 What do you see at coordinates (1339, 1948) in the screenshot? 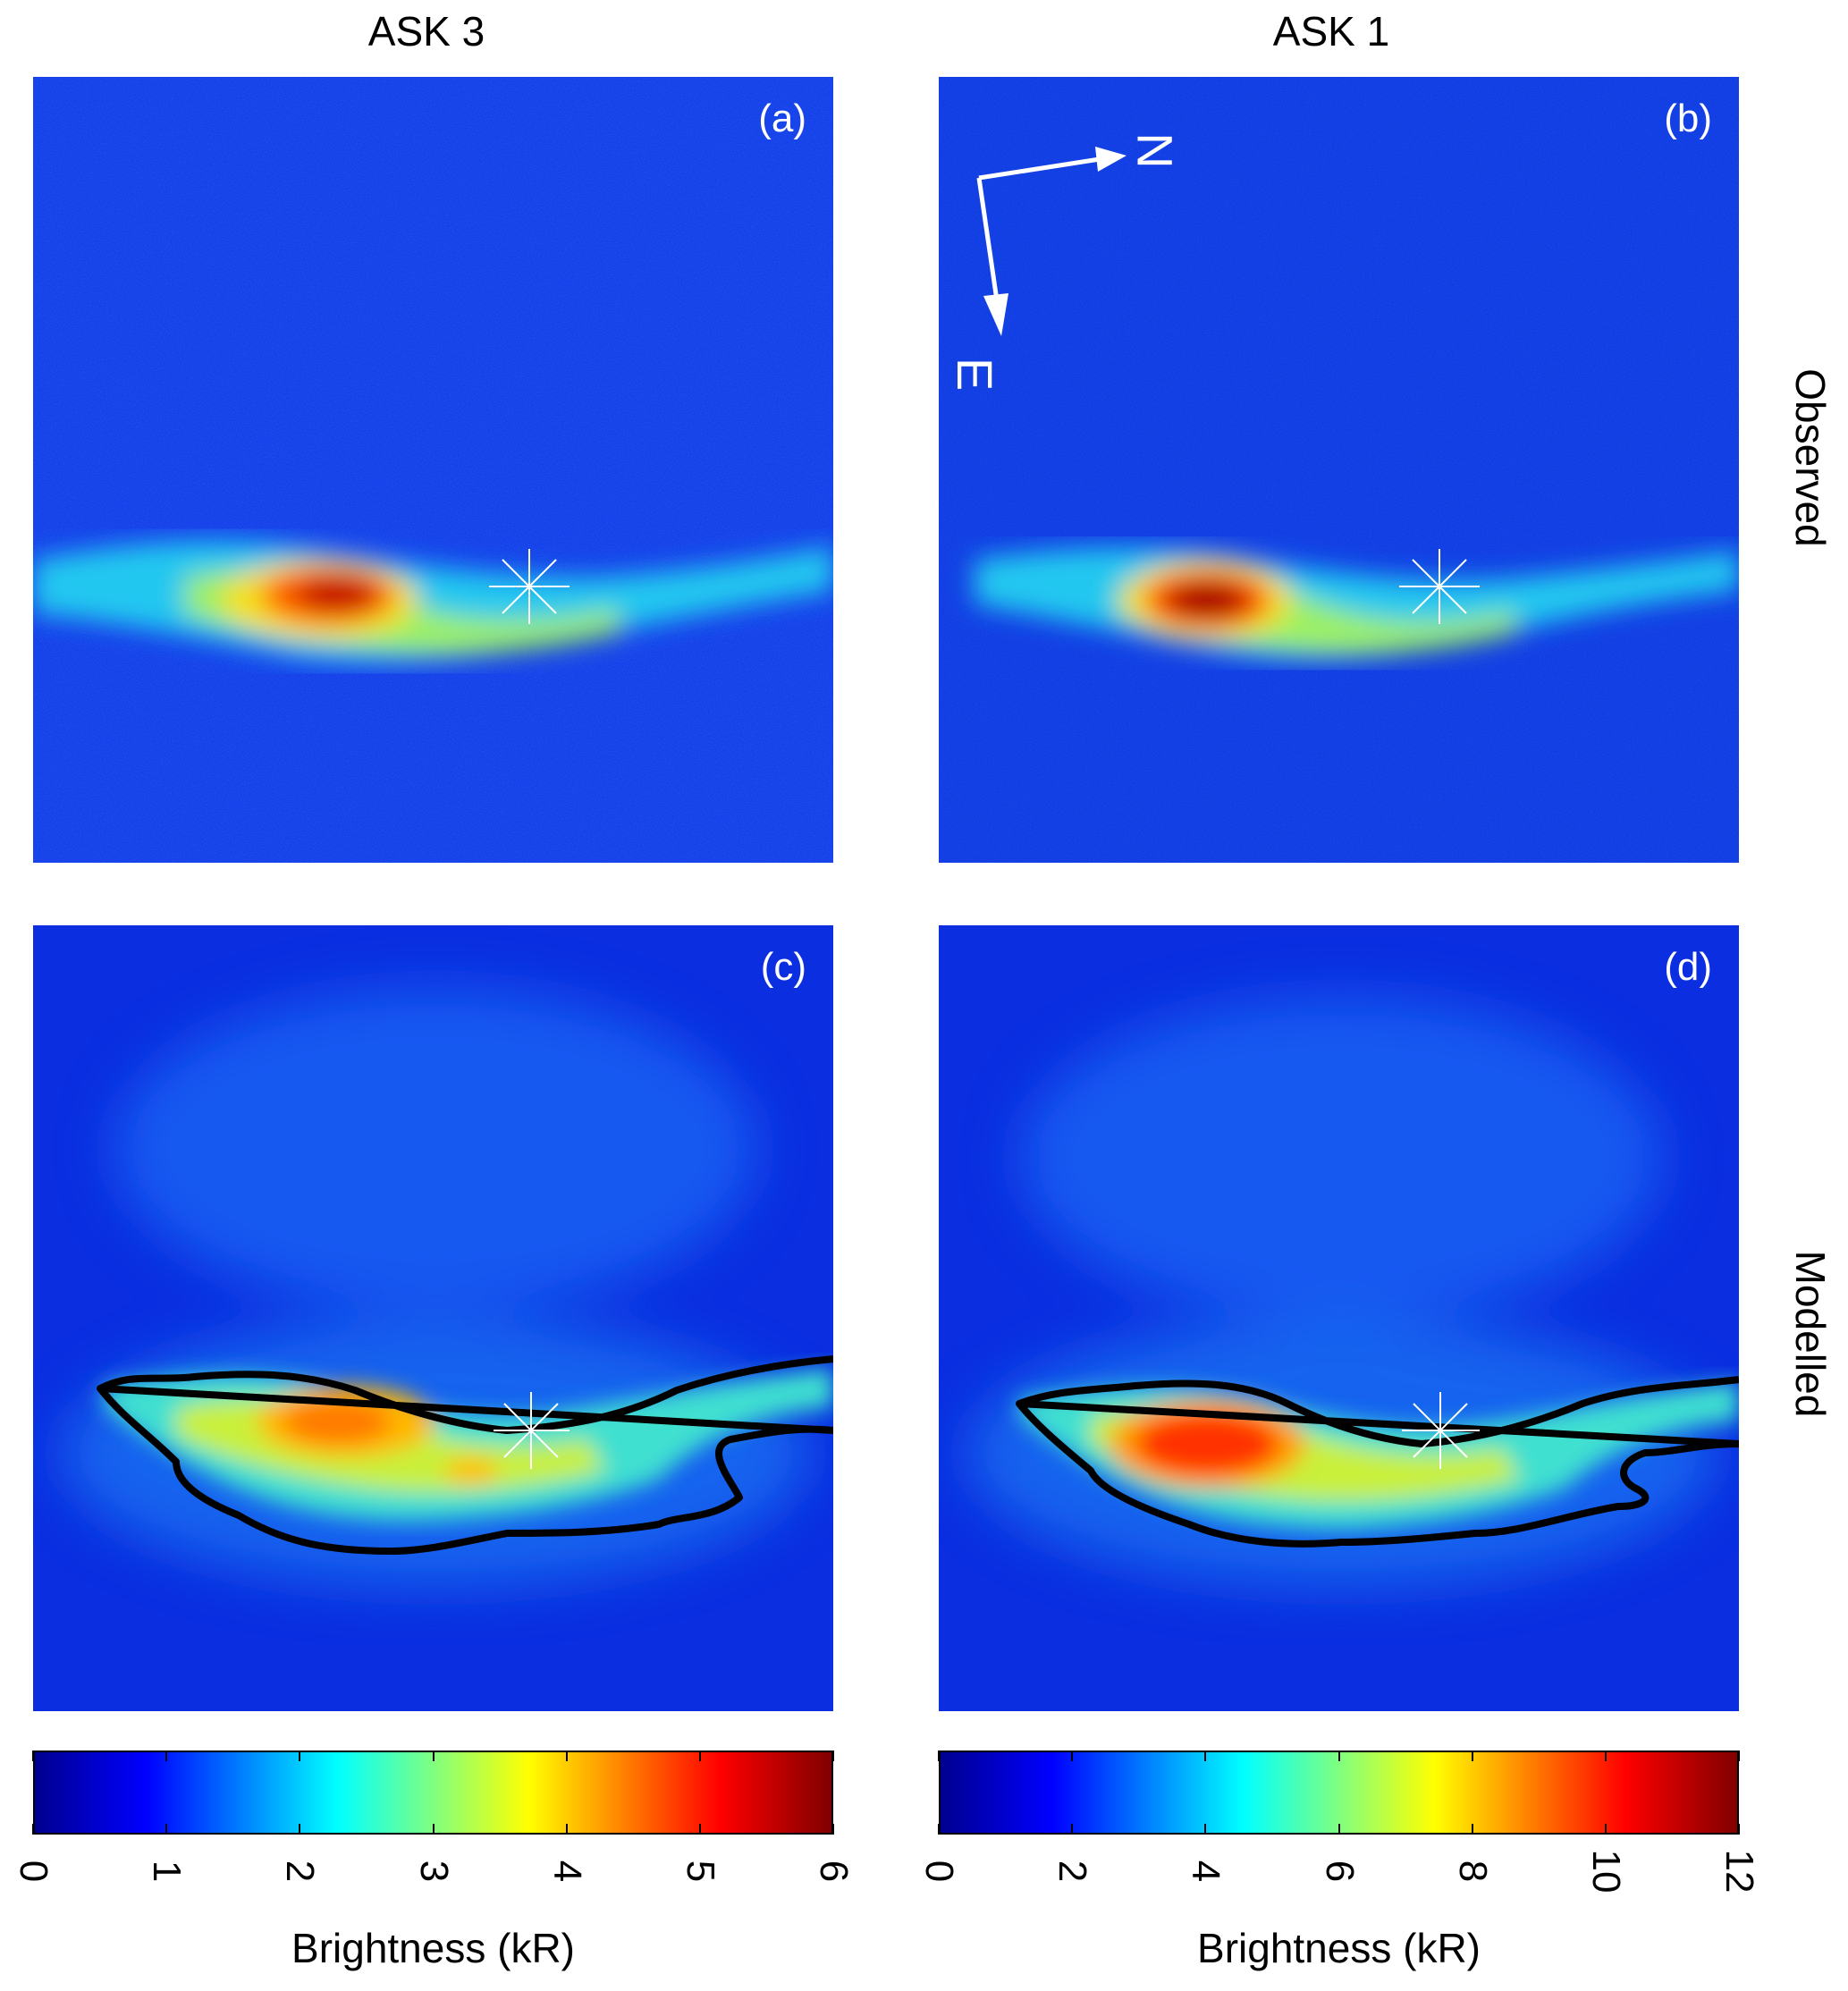
I see `colorbar-ask1-label: Brightness (kR)` at bounding box center [1339, 1948].